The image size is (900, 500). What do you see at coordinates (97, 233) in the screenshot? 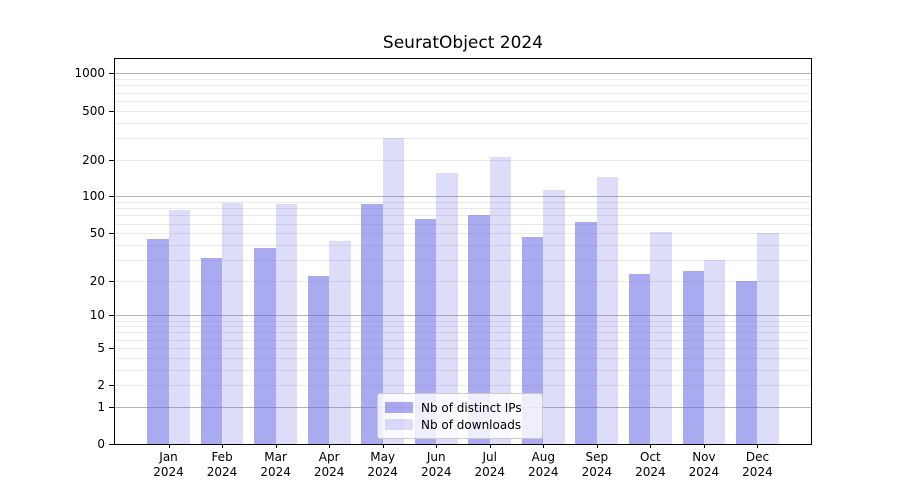
I see `y-tick-label: 50` at bounding box center [97, 233].